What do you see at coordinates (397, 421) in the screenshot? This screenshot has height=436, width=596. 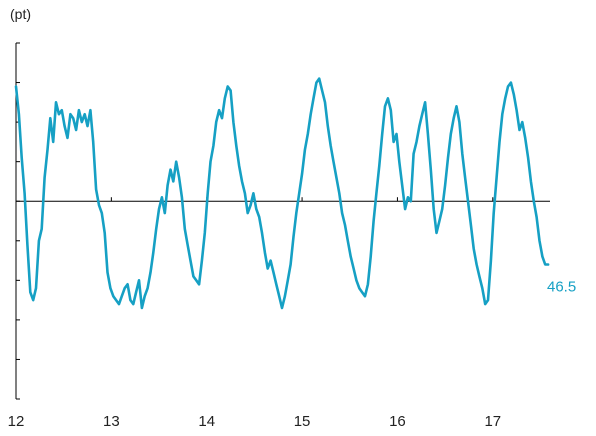 I see `x-tick-label: 16` at bounding box center [397, 421].